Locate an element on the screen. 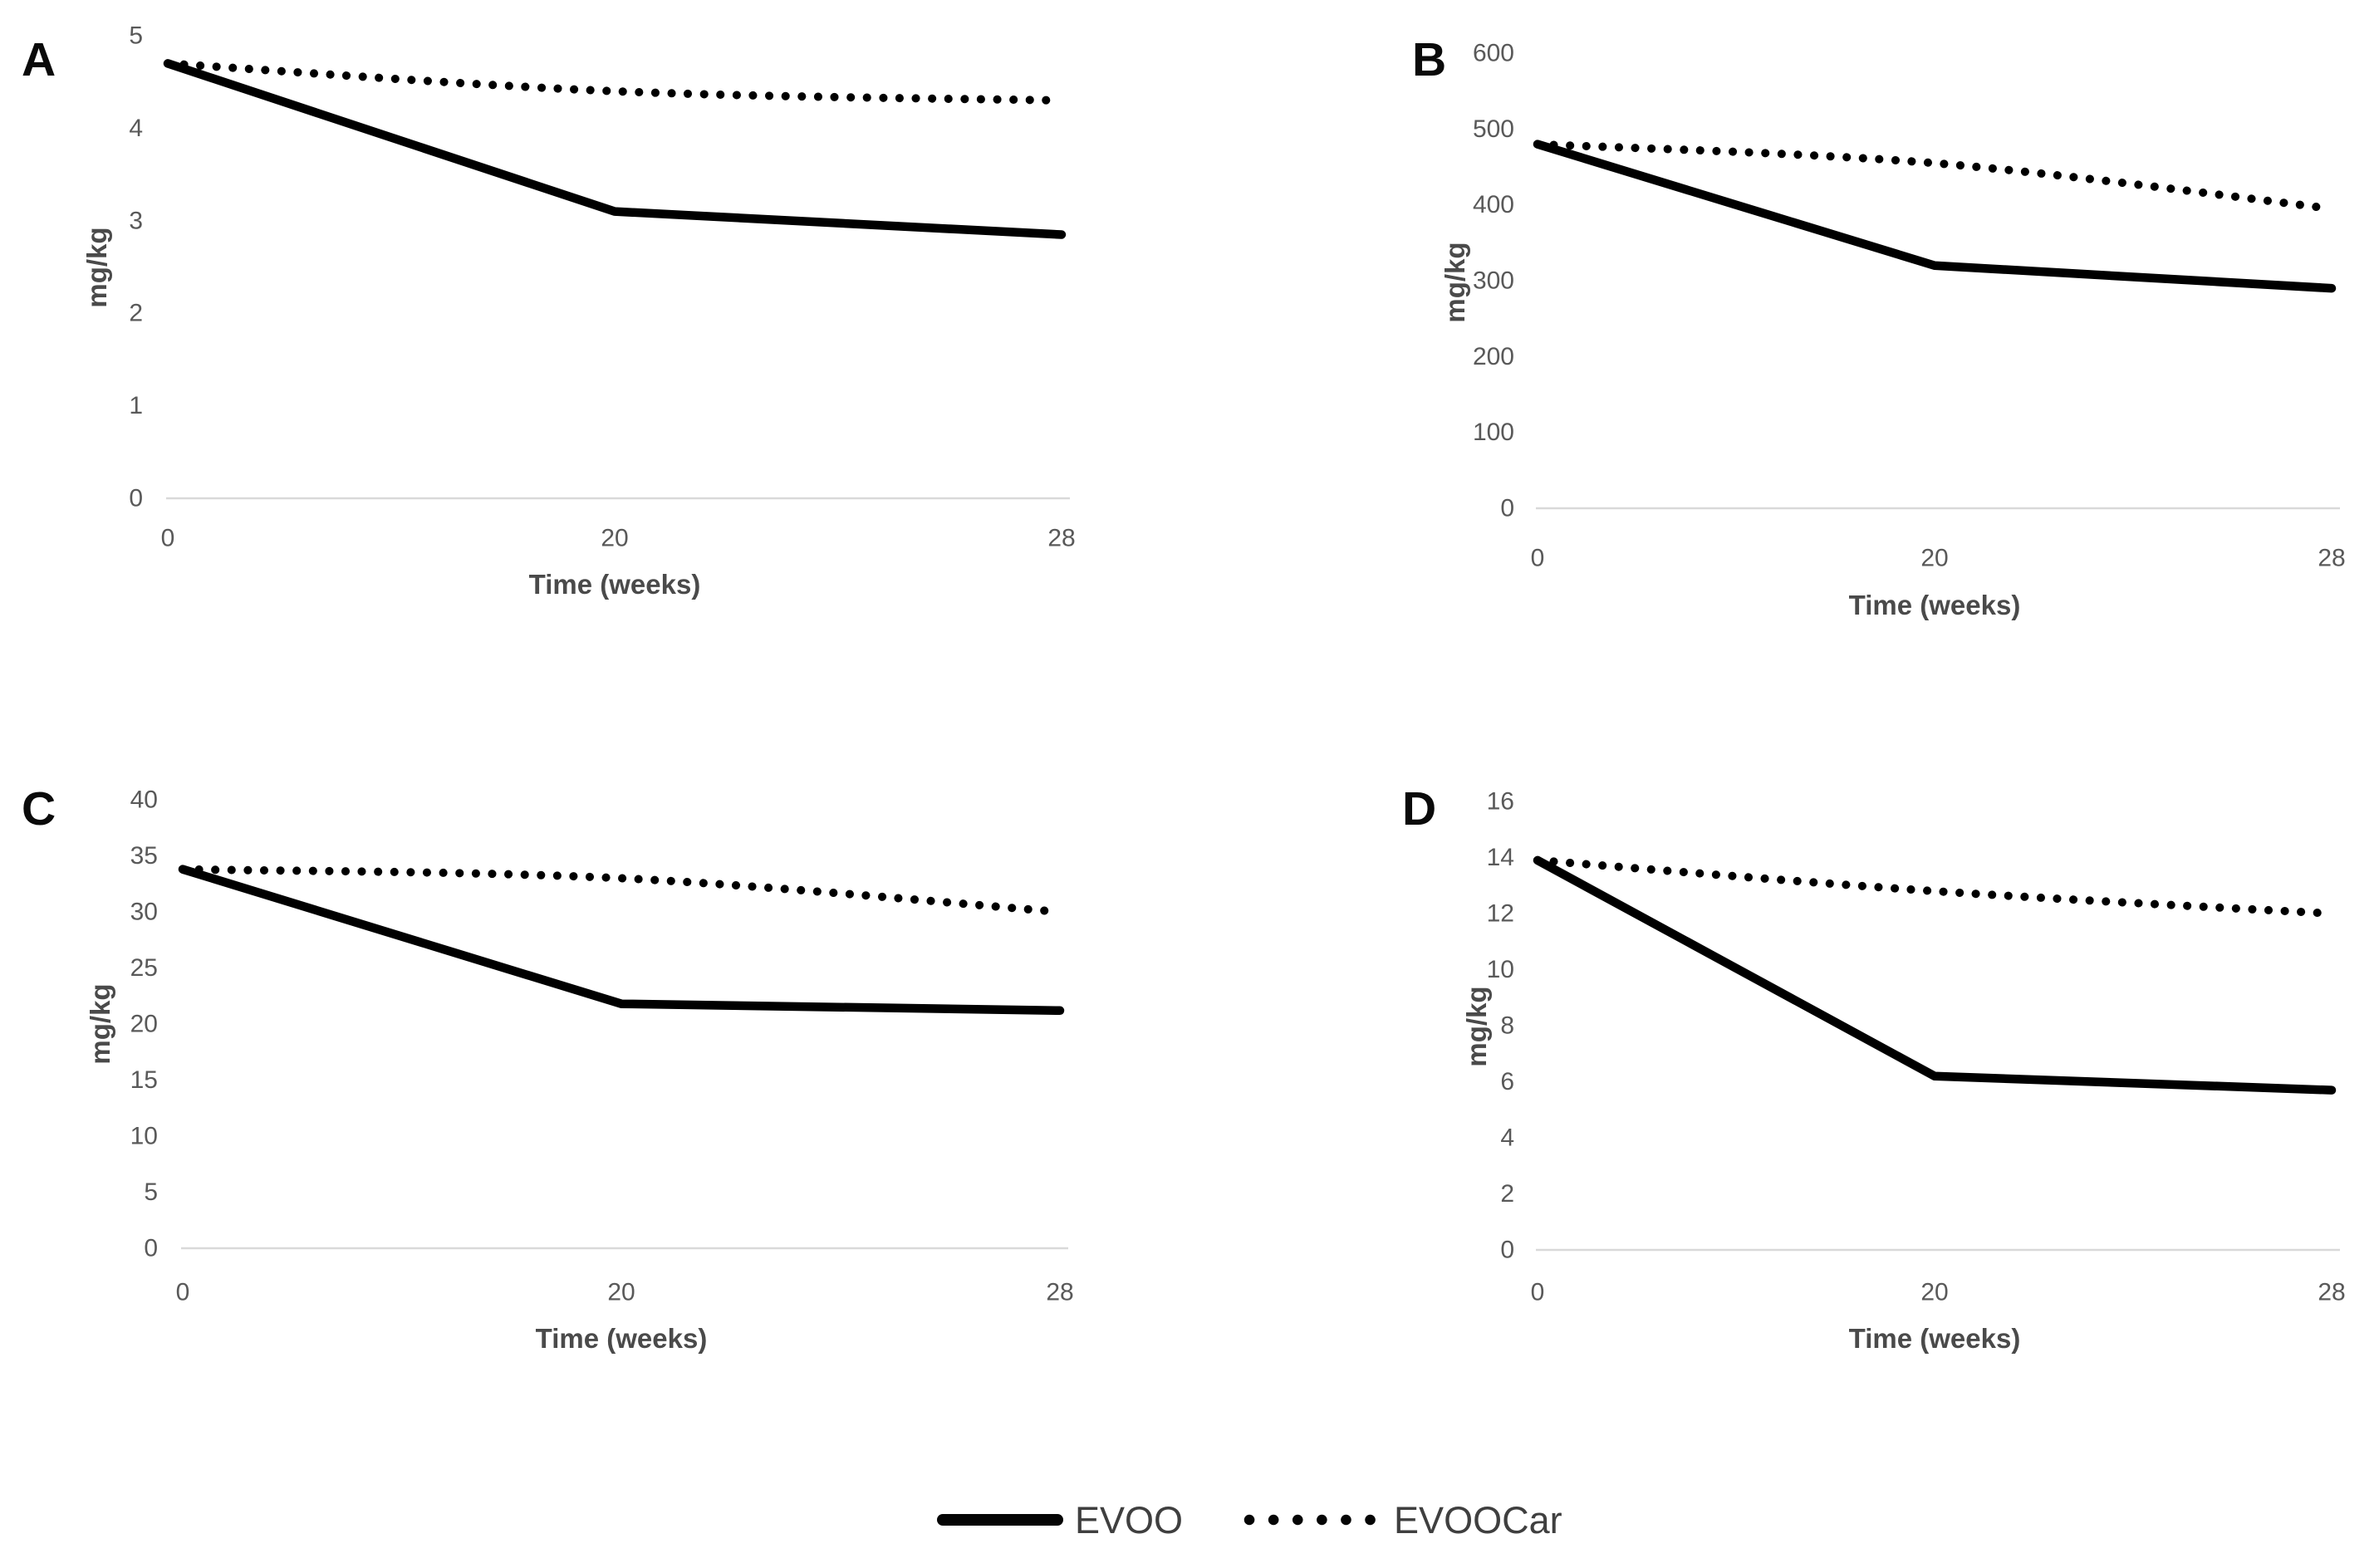 The image size is (2379, 1568). x-tick-label-b-20: 20 is located at coordinates (1934, 558).